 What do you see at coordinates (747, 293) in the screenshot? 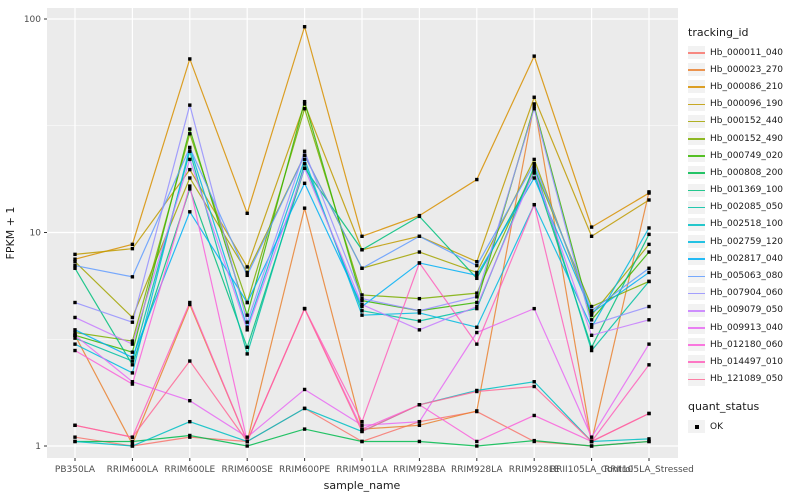
I see `legend-label: Hb_007904_060` at bounding box center [747, 293].